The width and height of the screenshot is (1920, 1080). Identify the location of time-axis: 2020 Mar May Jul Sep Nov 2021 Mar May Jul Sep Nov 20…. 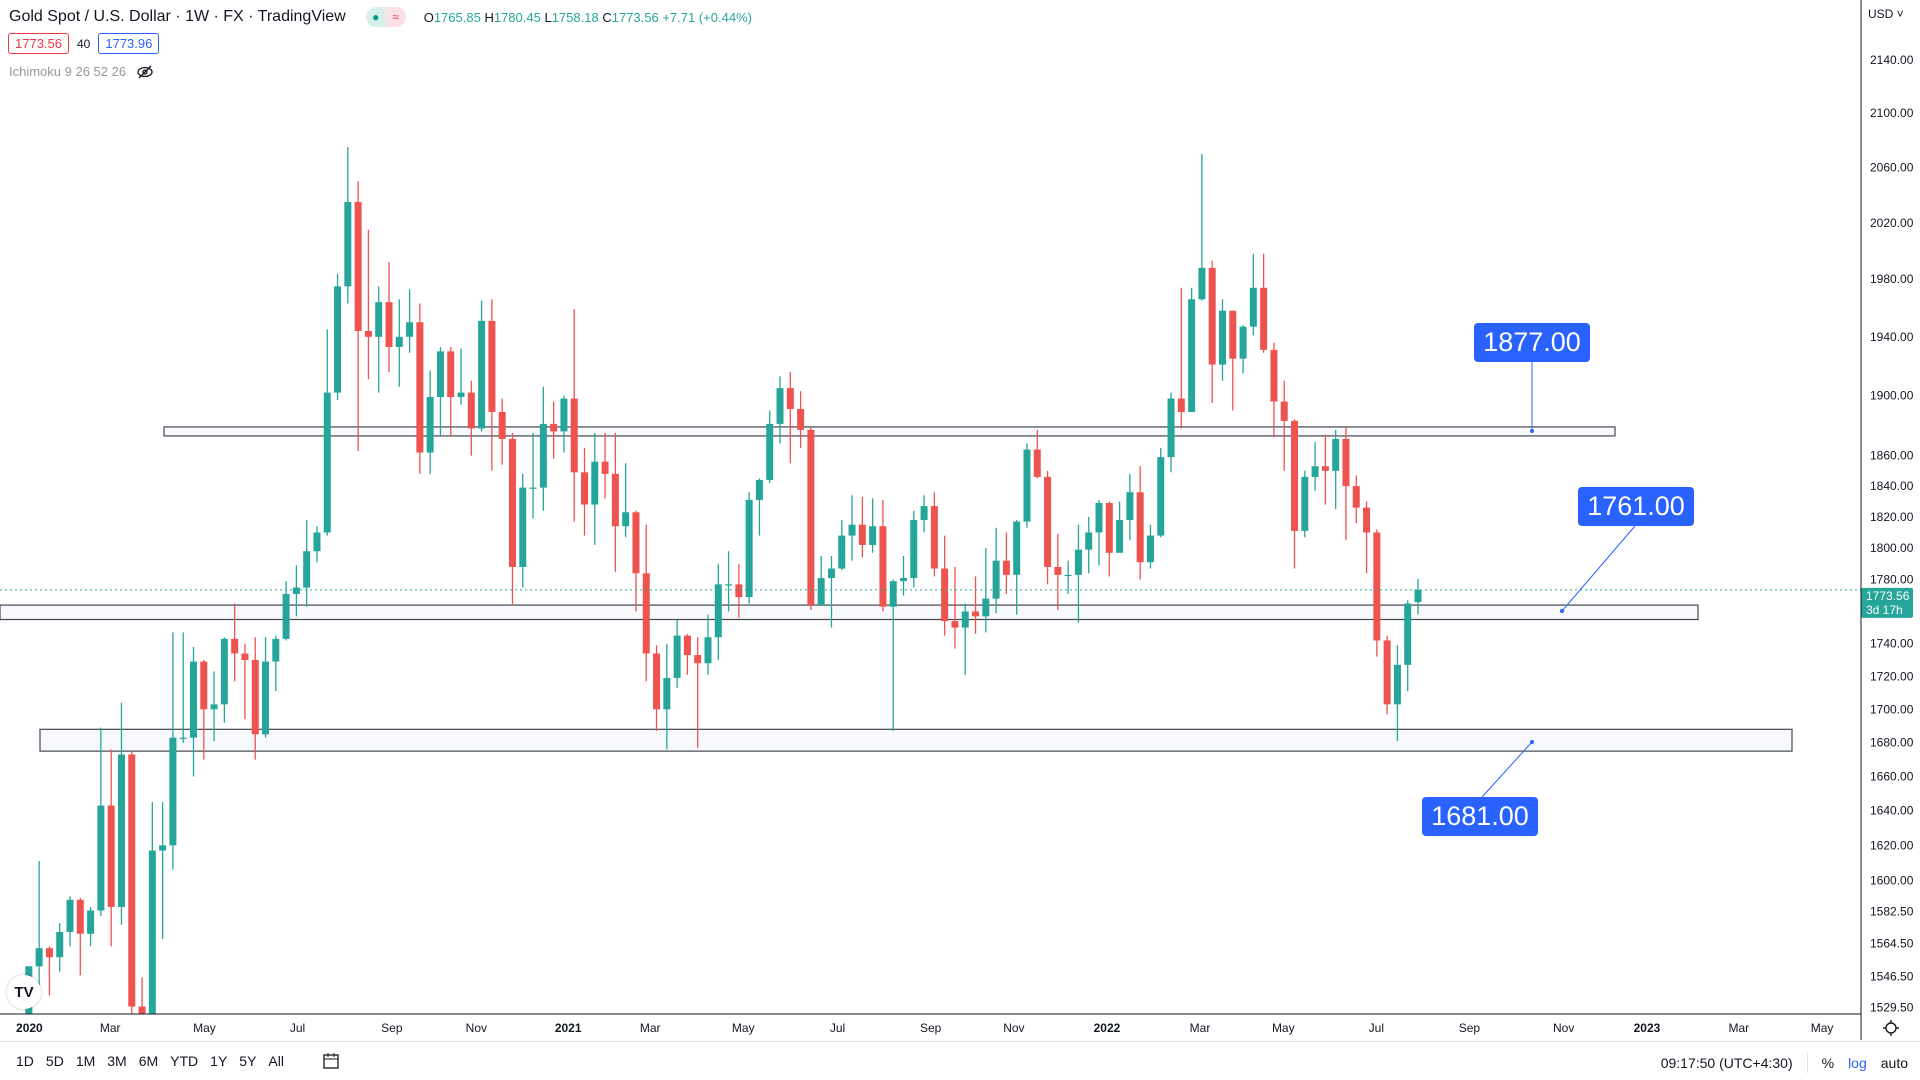
(924, 1028).